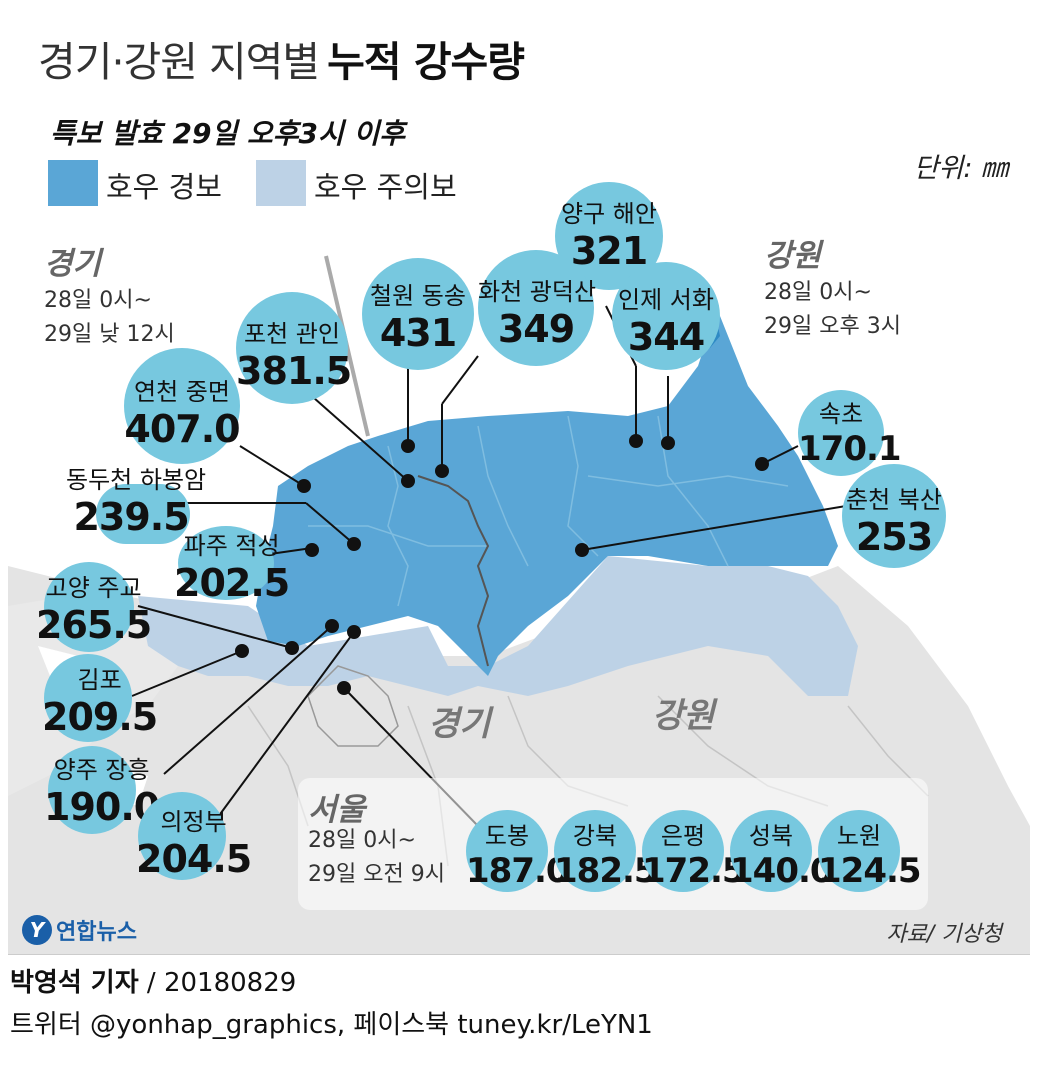 This screenshot has height=1077, width=1039. I want to click on region-gangwon-period: 28일 0시~ 29일 오후 3시, so click(832, 310).